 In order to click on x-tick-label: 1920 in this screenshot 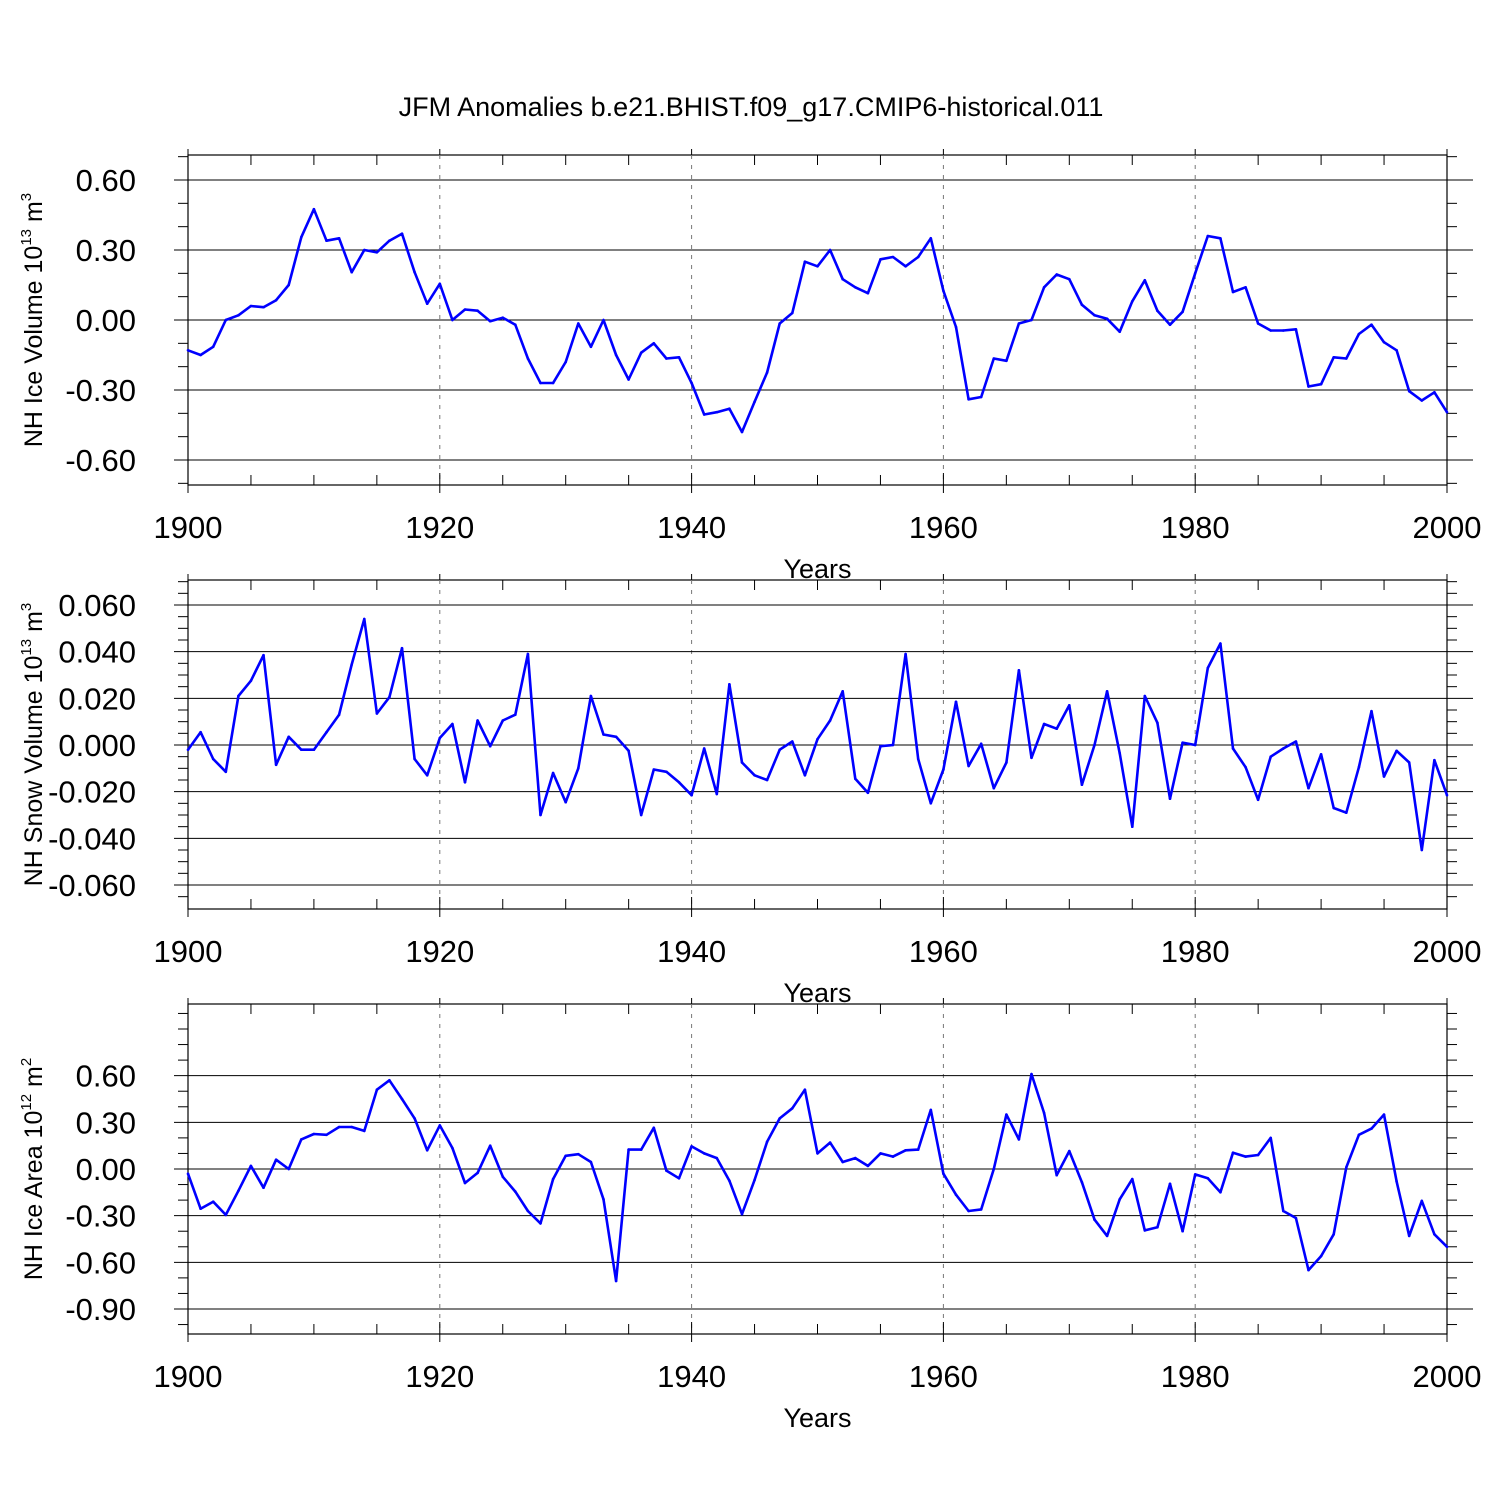, I will do `click(439, 527)`.